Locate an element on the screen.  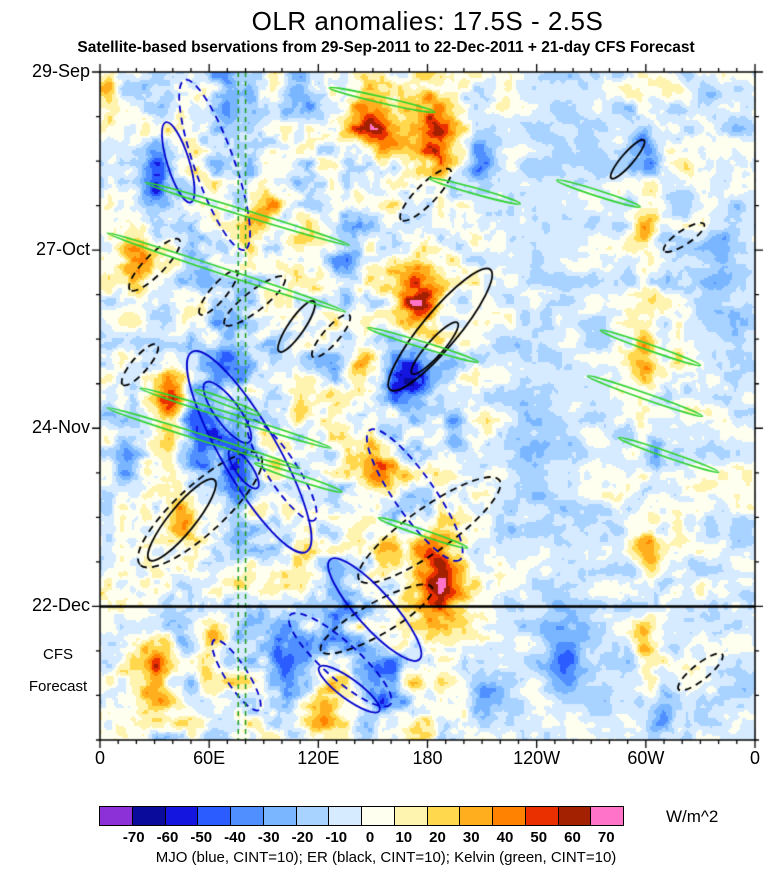
forecast-label-line2: Forecast is located at coordinates (58, 686).